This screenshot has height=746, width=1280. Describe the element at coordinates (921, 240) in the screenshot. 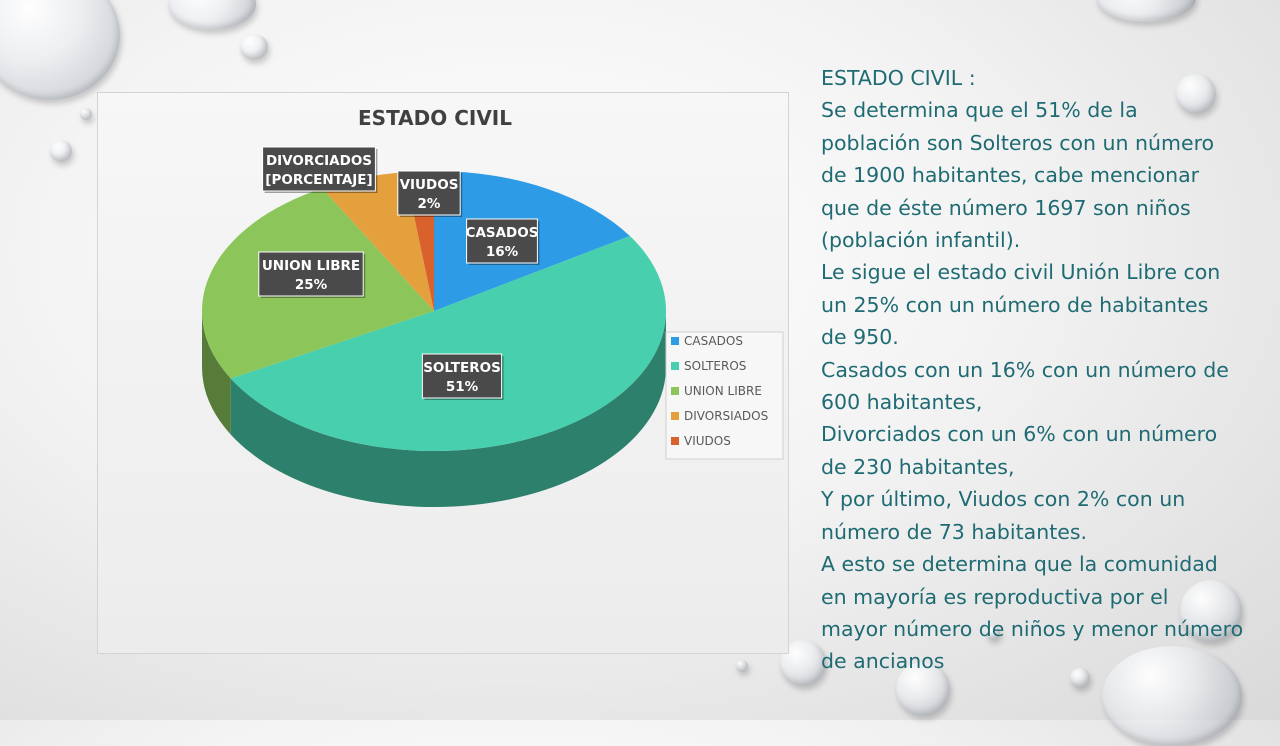

I see `slide-text-line: (población infantil).` at that location.